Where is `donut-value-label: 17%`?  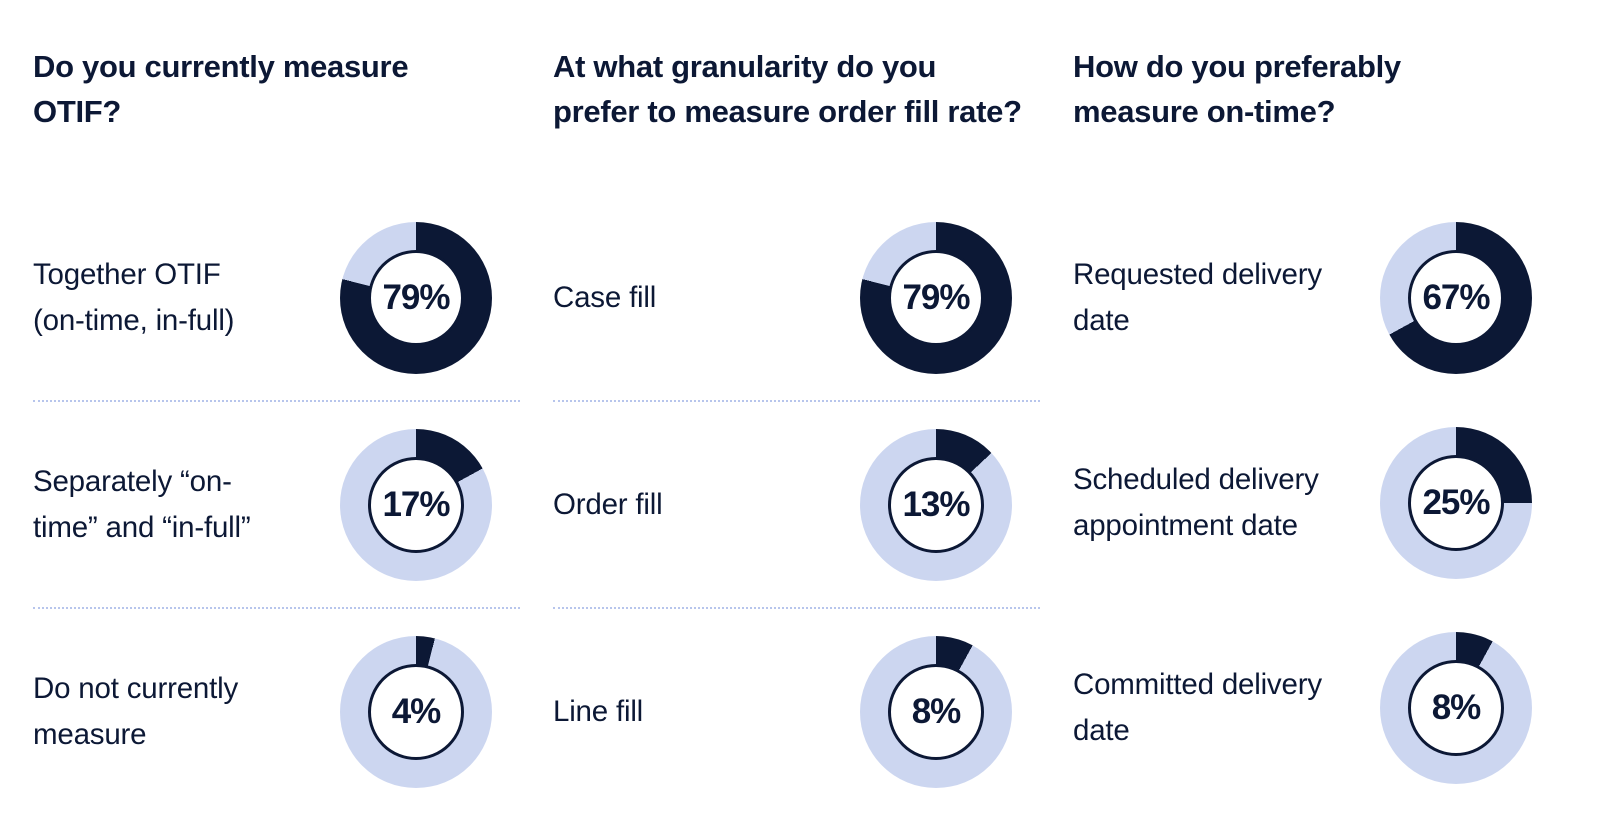
donut-value-label: 17% is located at coordinates (416, 504).